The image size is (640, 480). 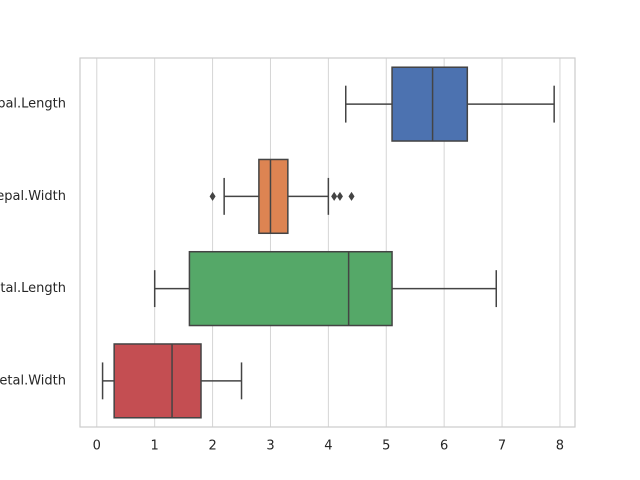 I want to click on y-tick-label: Petal.Length, so click(x=33, y=288).